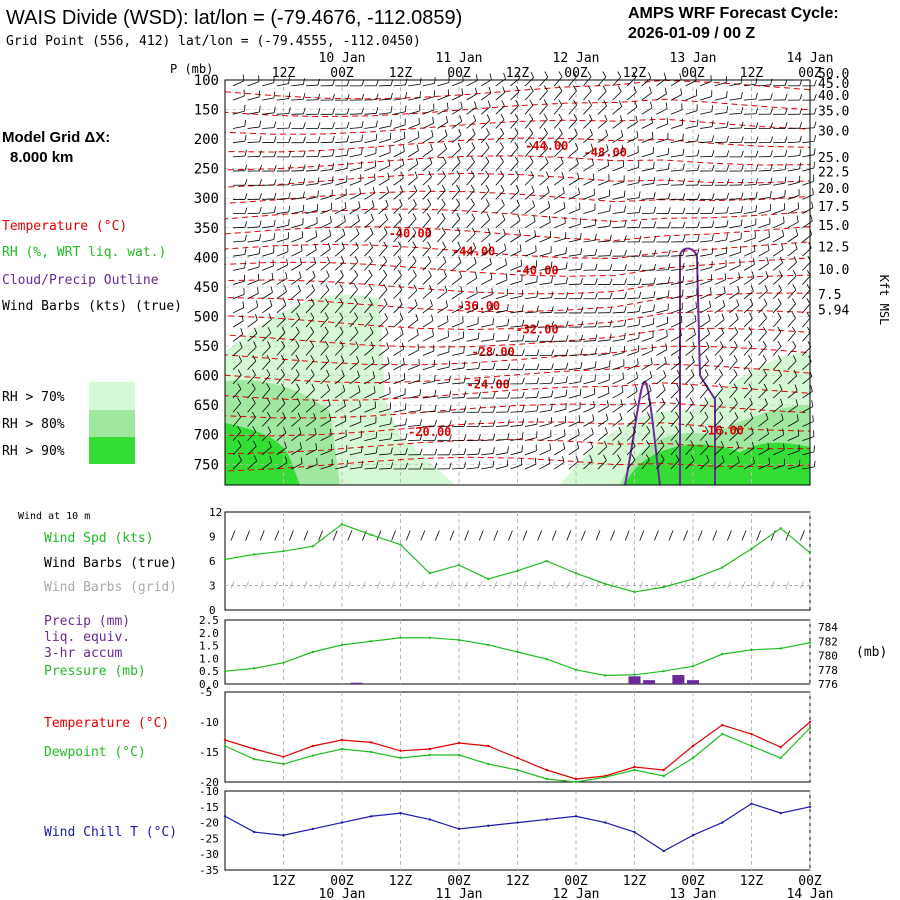  I want to click on wind-barb-true, so click(496, 535).